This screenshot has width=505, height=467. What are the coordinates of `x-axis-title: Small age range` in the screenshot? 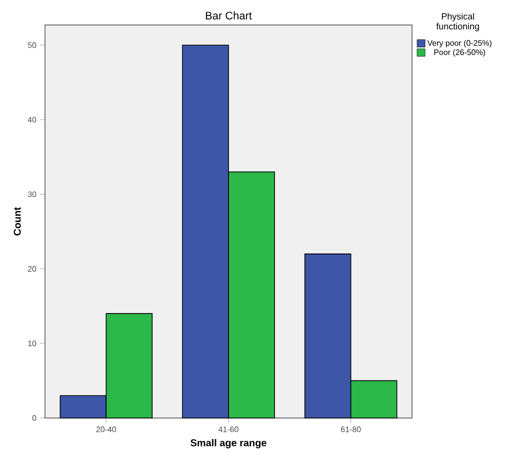 It's located at (228, 443).